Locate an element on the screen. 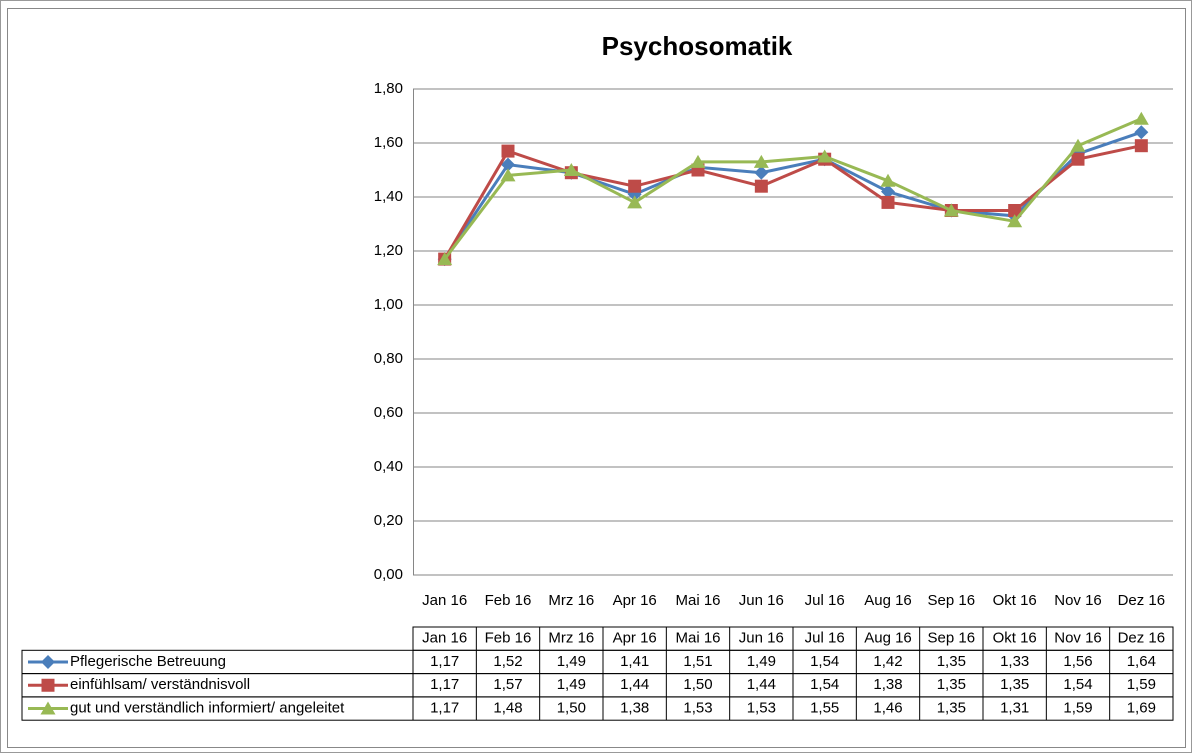 Image resolution: width=1192 pixels, height=753 pixels. table-cell: 1,42 is located at coordinates (887, 661).